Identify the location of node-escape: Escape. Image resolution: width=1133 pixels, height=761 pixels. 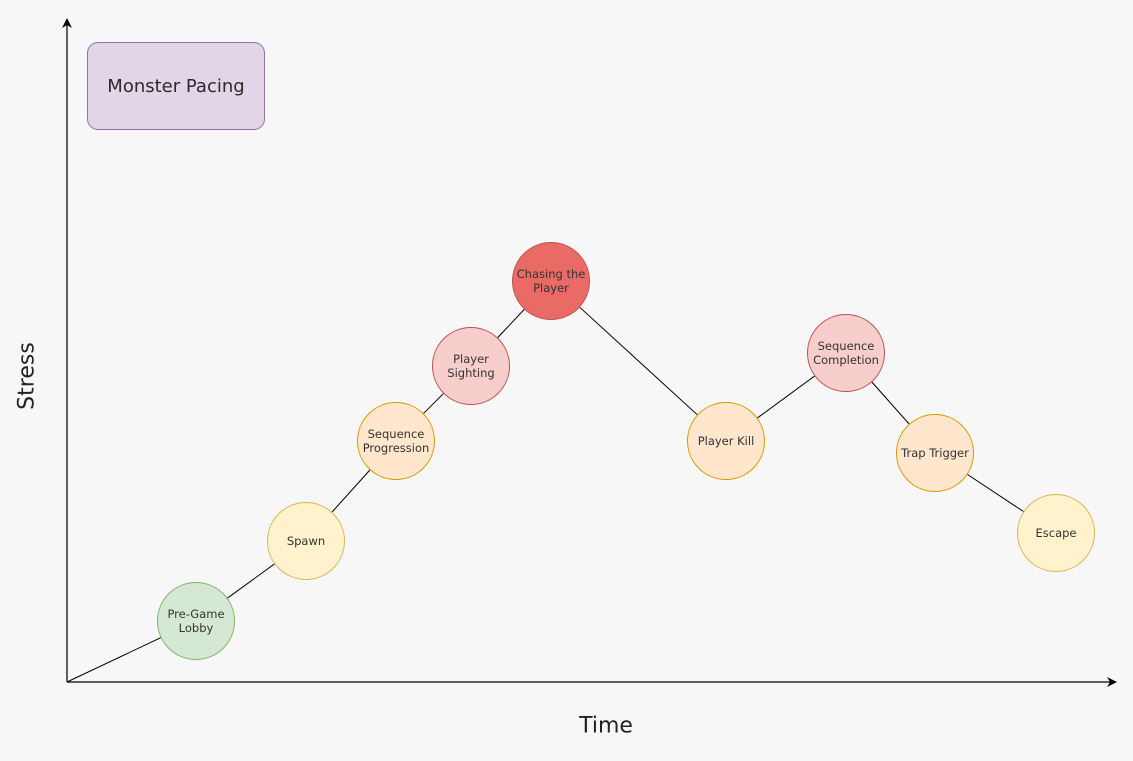
(1056, 533).